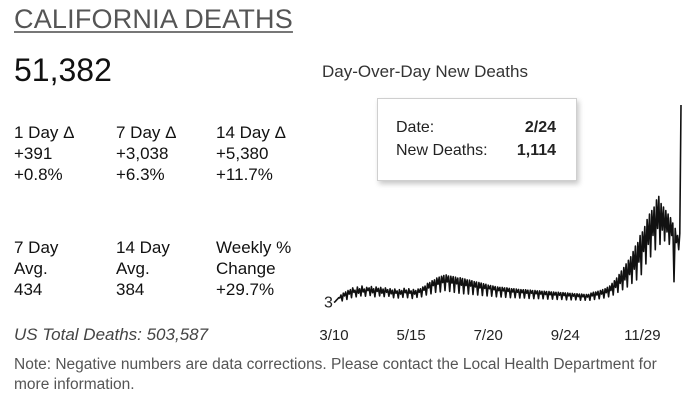 This screenshot has width=700, height=409. Describe the element at coordinates (642, 335) in the screenshot. I see `x-tick-label: 11/29` at that location.